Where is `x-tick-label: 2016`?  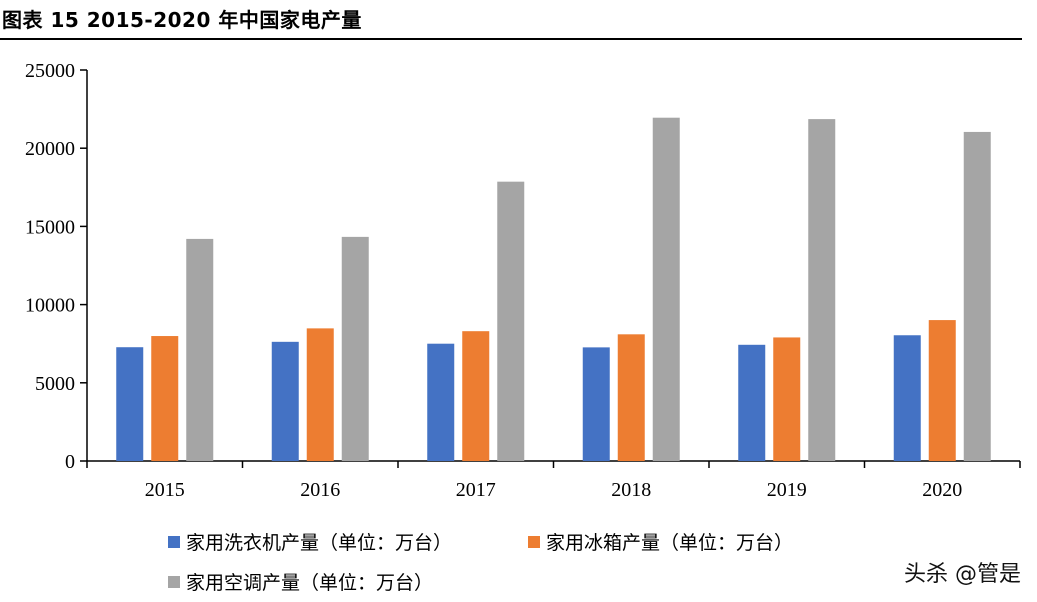
x-tick-label: 2016 is located at coordinates (320, 490).